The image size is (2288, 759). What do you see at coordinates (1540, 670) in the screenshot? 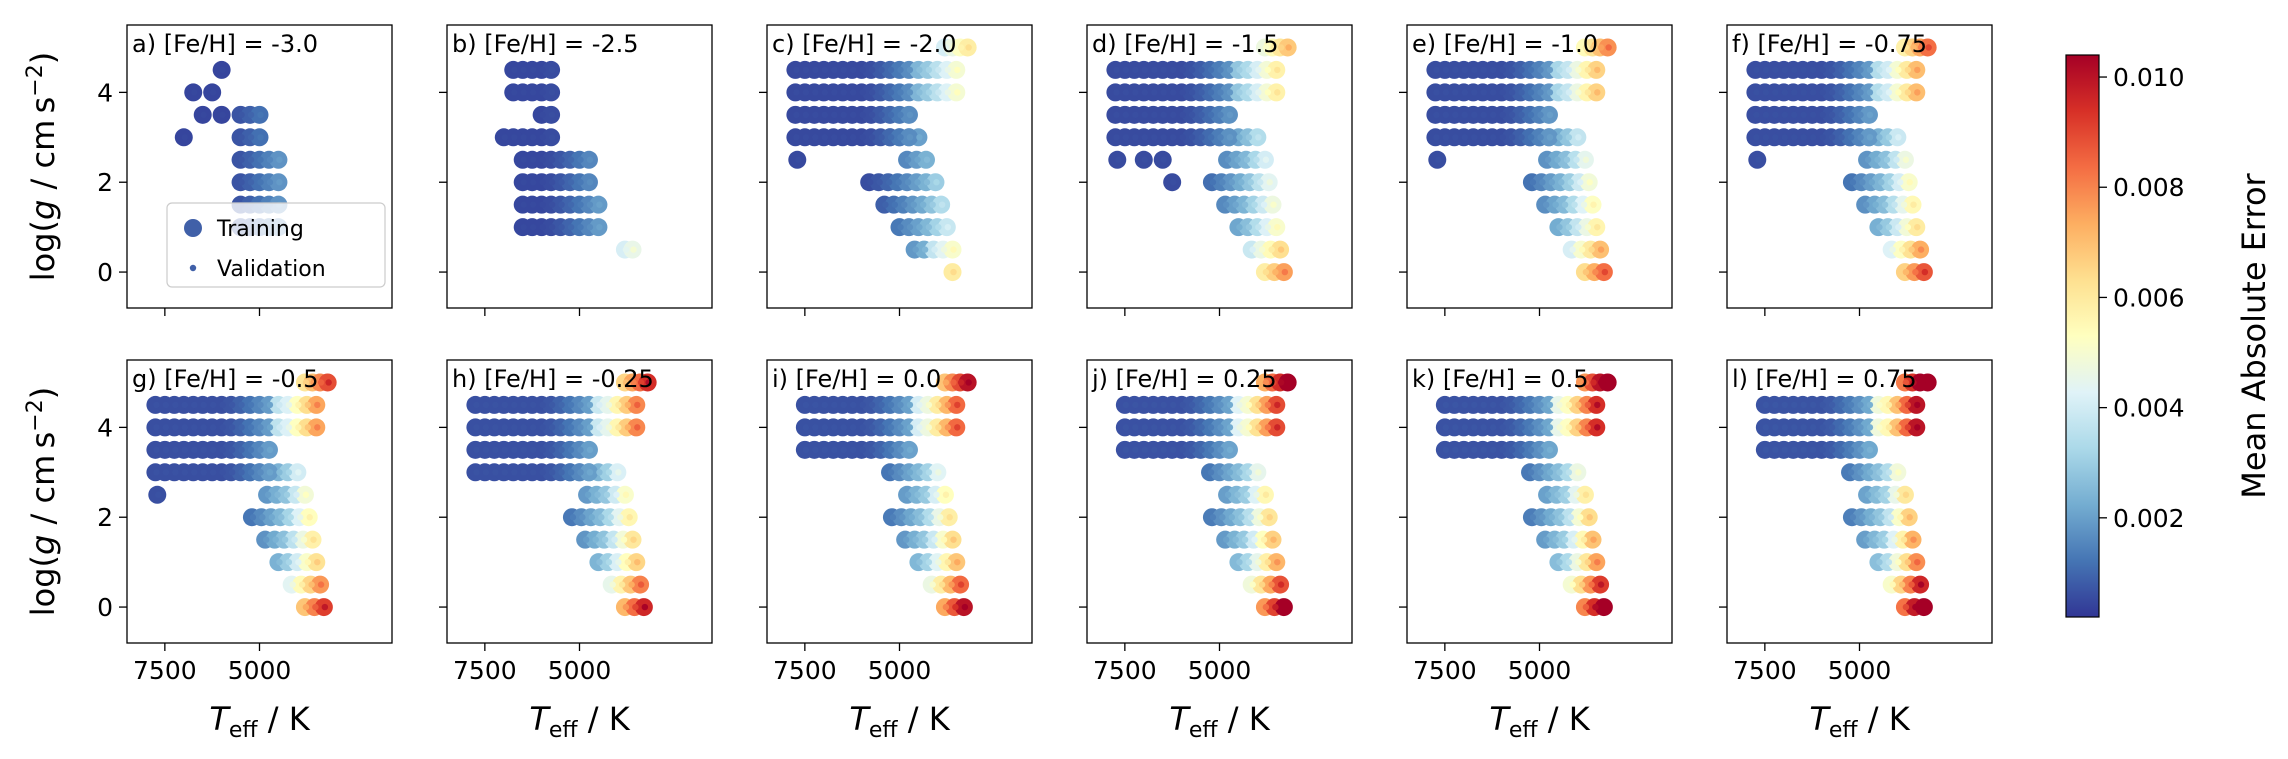
I see `x-tick-label: 5000` at bounding box center [1540, 670].